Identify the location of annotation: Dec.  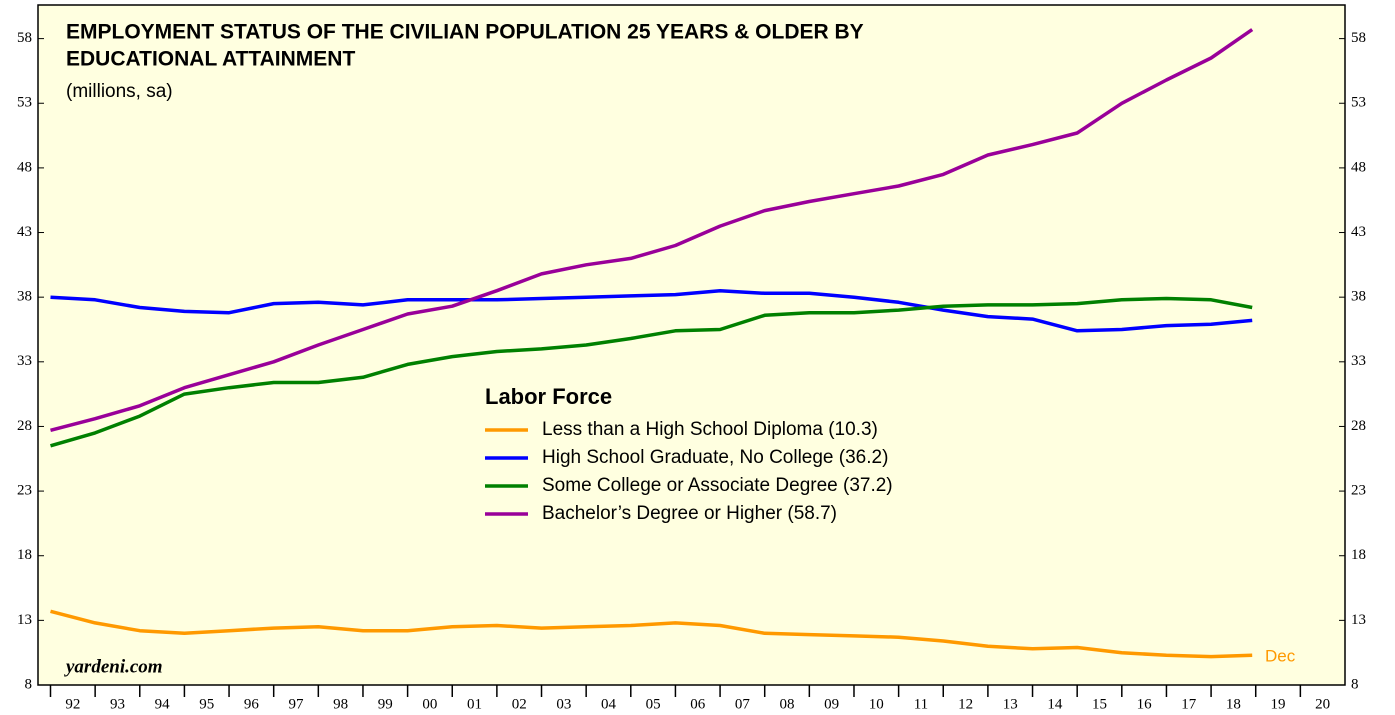
(1280, 655).